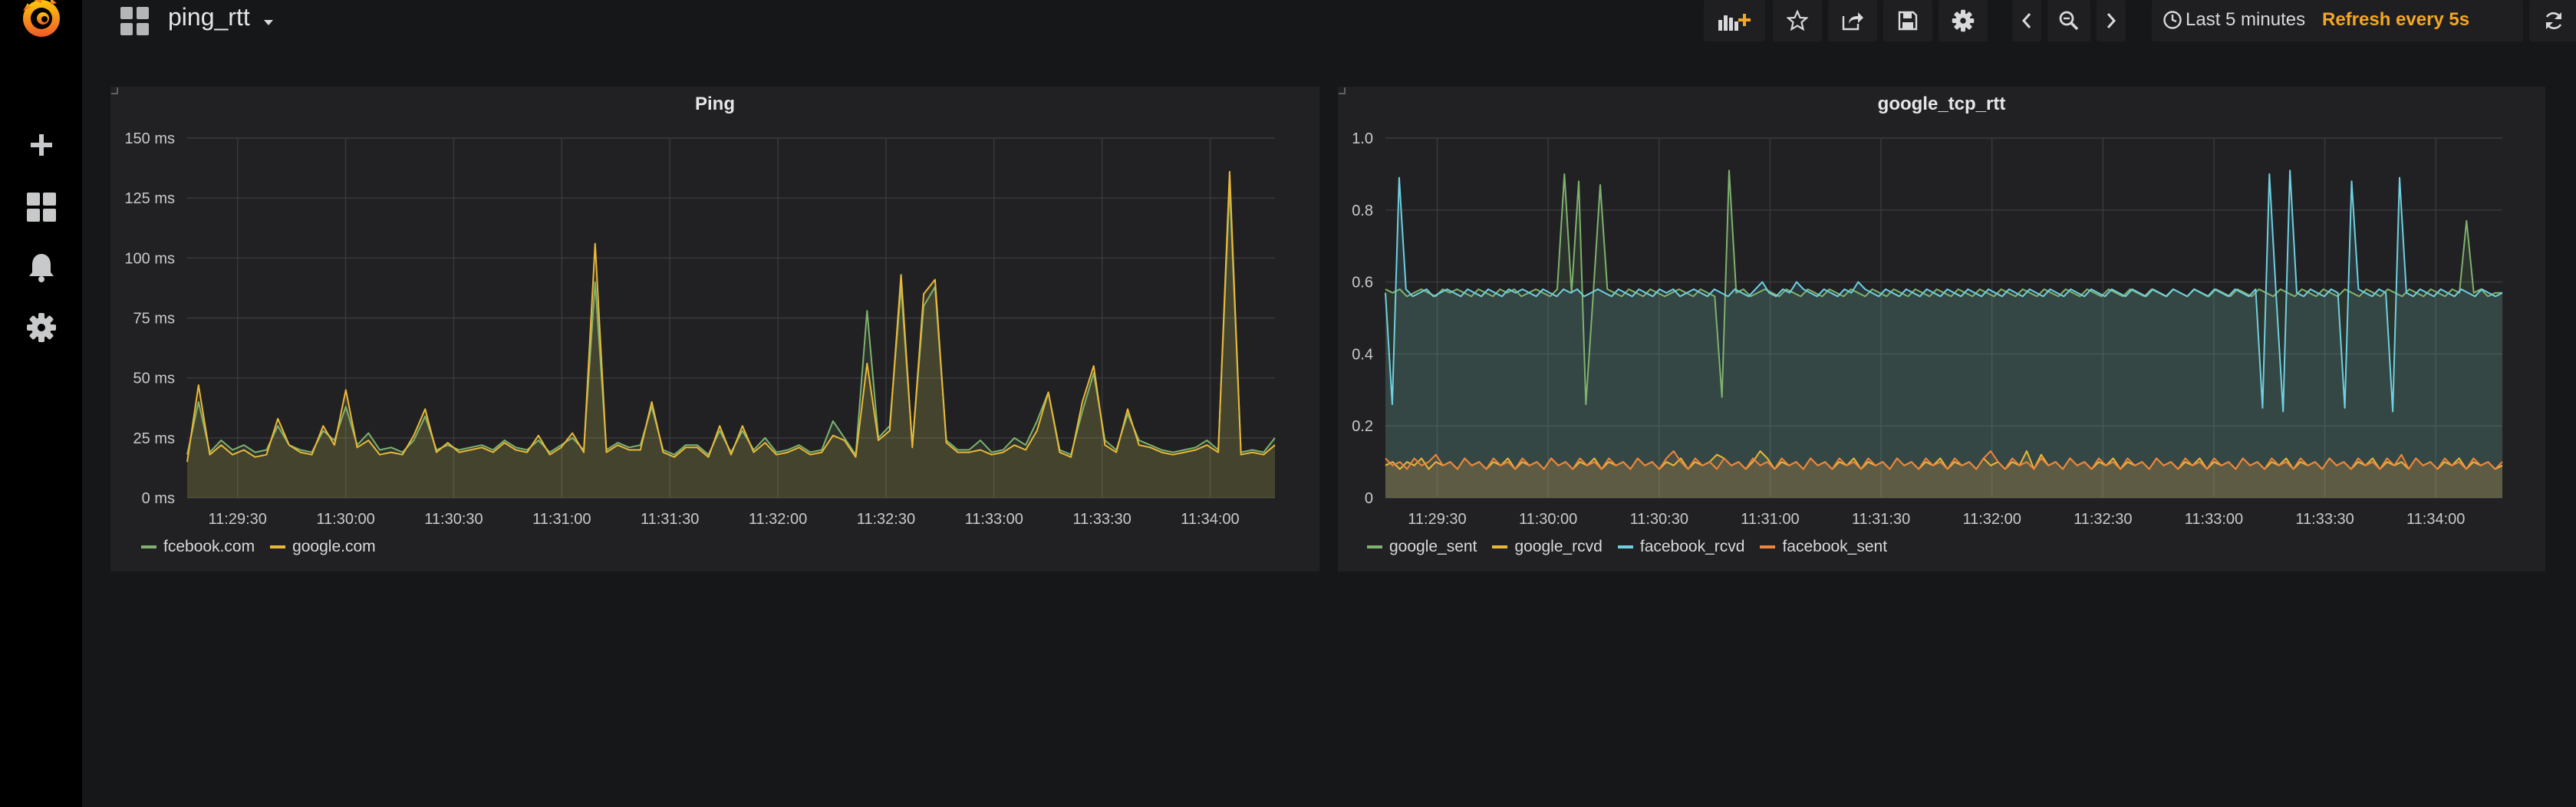  I want to click on y-tick-label: 100 ms, so click(149, 258).